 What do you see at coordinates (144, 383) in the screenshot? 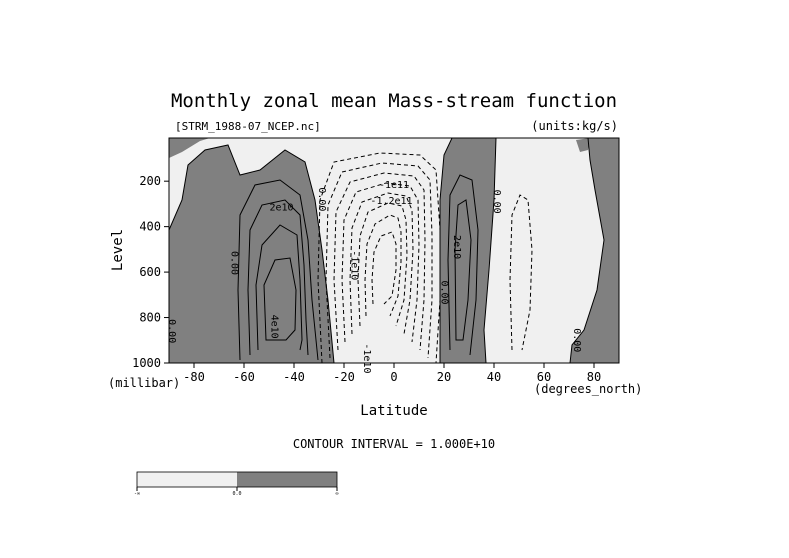
I see `y-axis-unit: (millibar)` at bounding box center [144, 383].